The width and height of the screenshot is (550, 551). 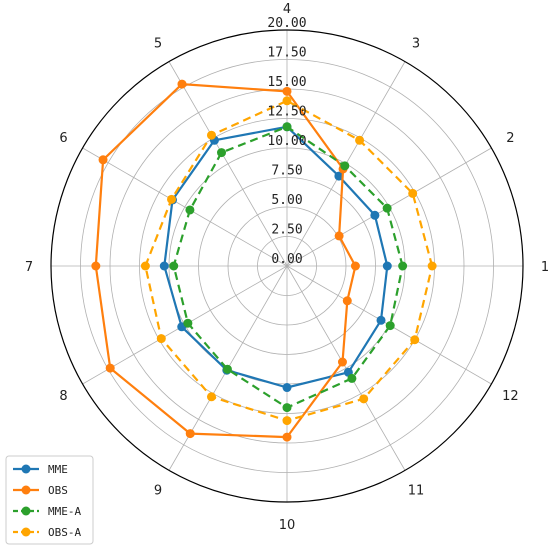 I want to click on theta-tick-label: 12, so click(x=510, y=396).